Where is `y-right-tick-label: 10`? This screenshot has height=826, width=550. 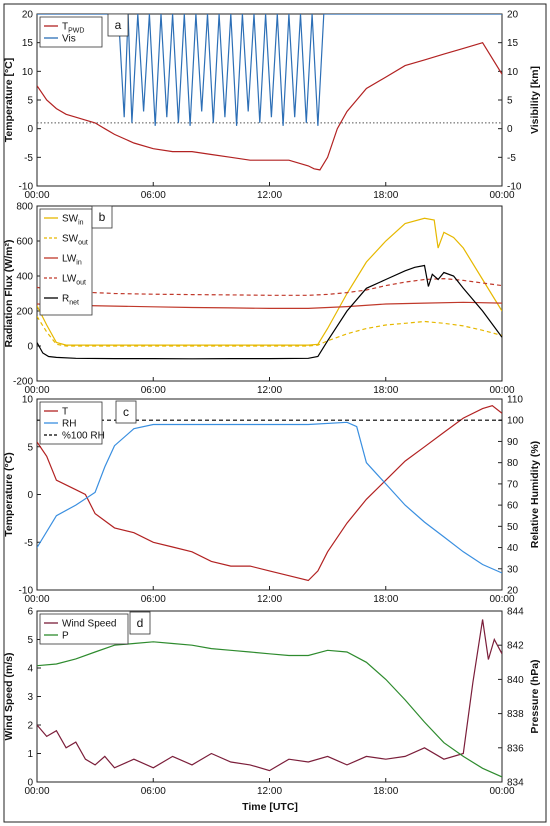 y-right-tick-label: 10 is located at coordinates (513, 72).